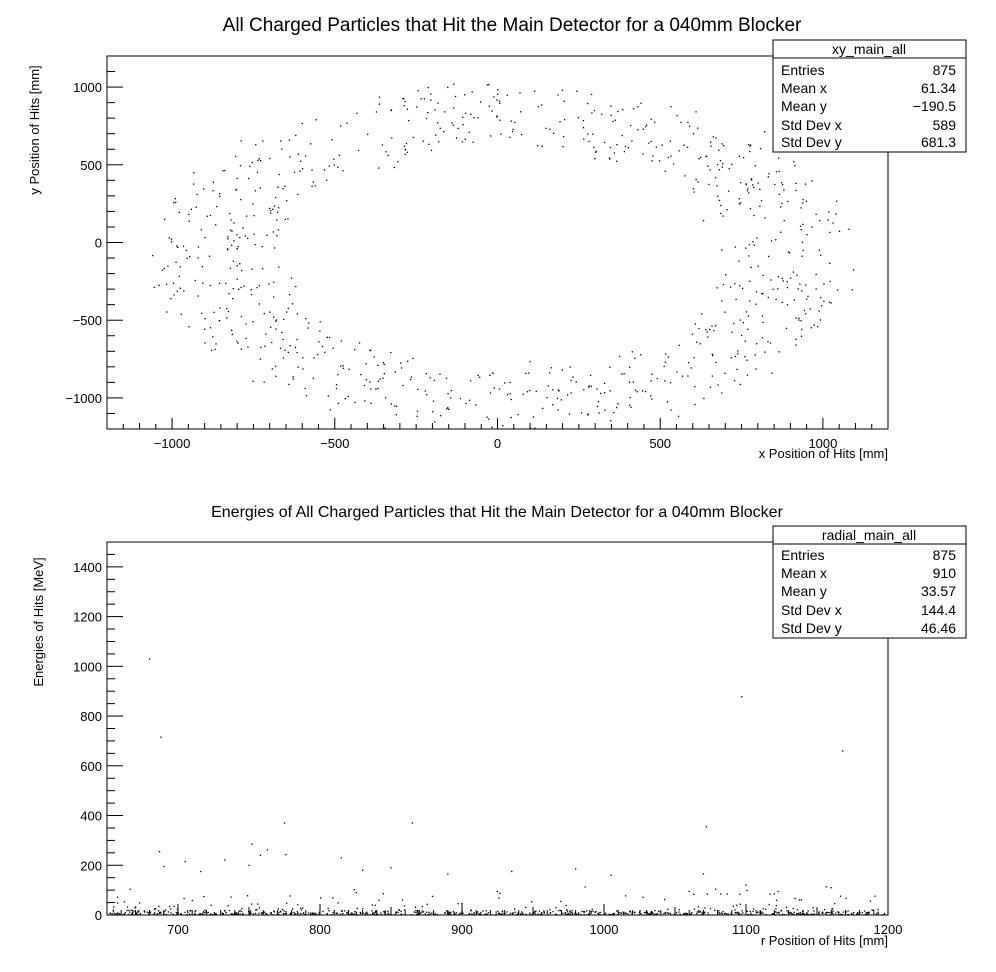 The height and width of the screenshot is (972, 996). Describe the element at coordinates (660, 443) in the screenshot. I see `top-x-tick-label: 500` at that location.